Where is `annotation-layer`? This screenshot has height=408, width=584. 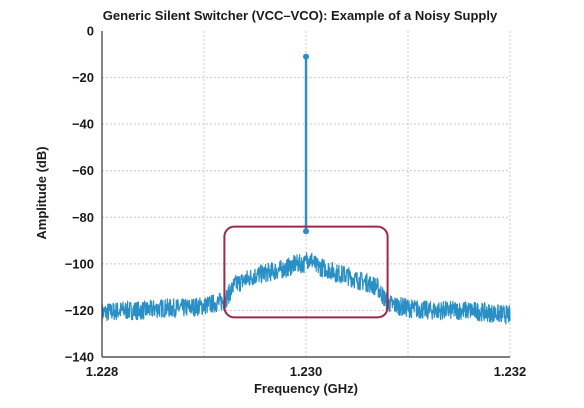 annotation-layer is located at coordinates (306, 272).